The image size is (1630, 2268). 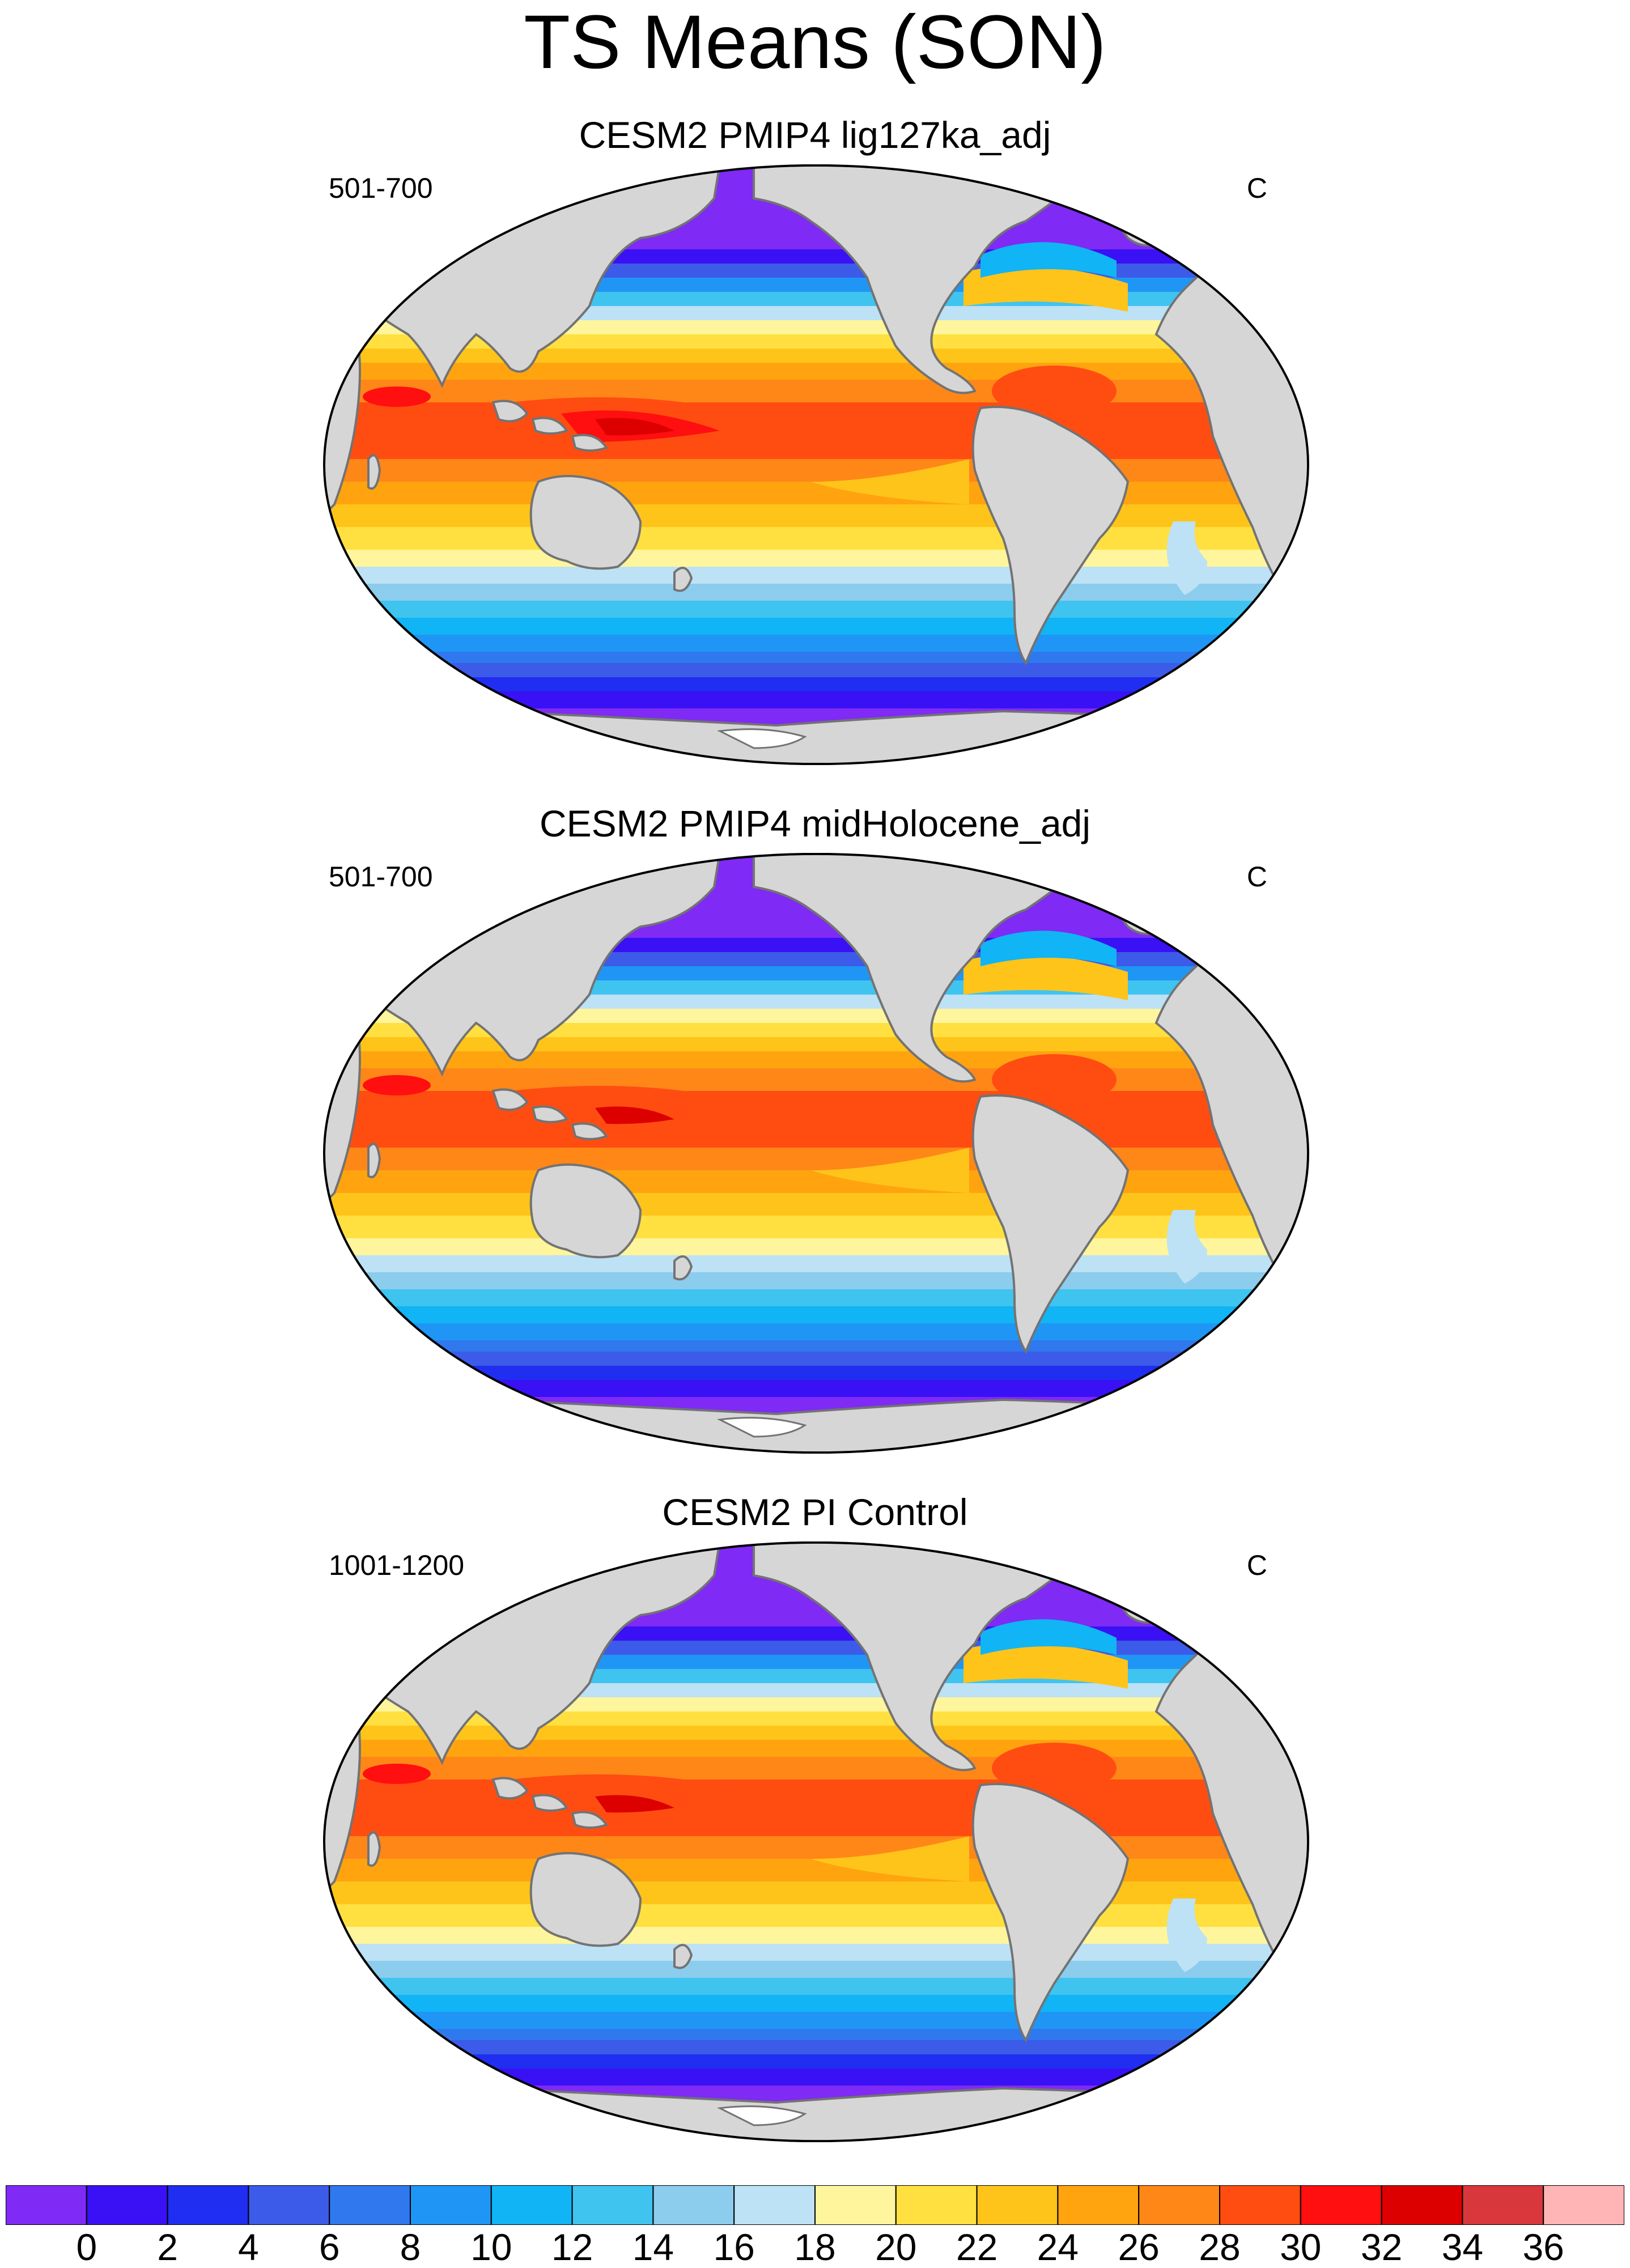 I want to click on colorbar-swatch-orange, so click(x=1179, y=2205).